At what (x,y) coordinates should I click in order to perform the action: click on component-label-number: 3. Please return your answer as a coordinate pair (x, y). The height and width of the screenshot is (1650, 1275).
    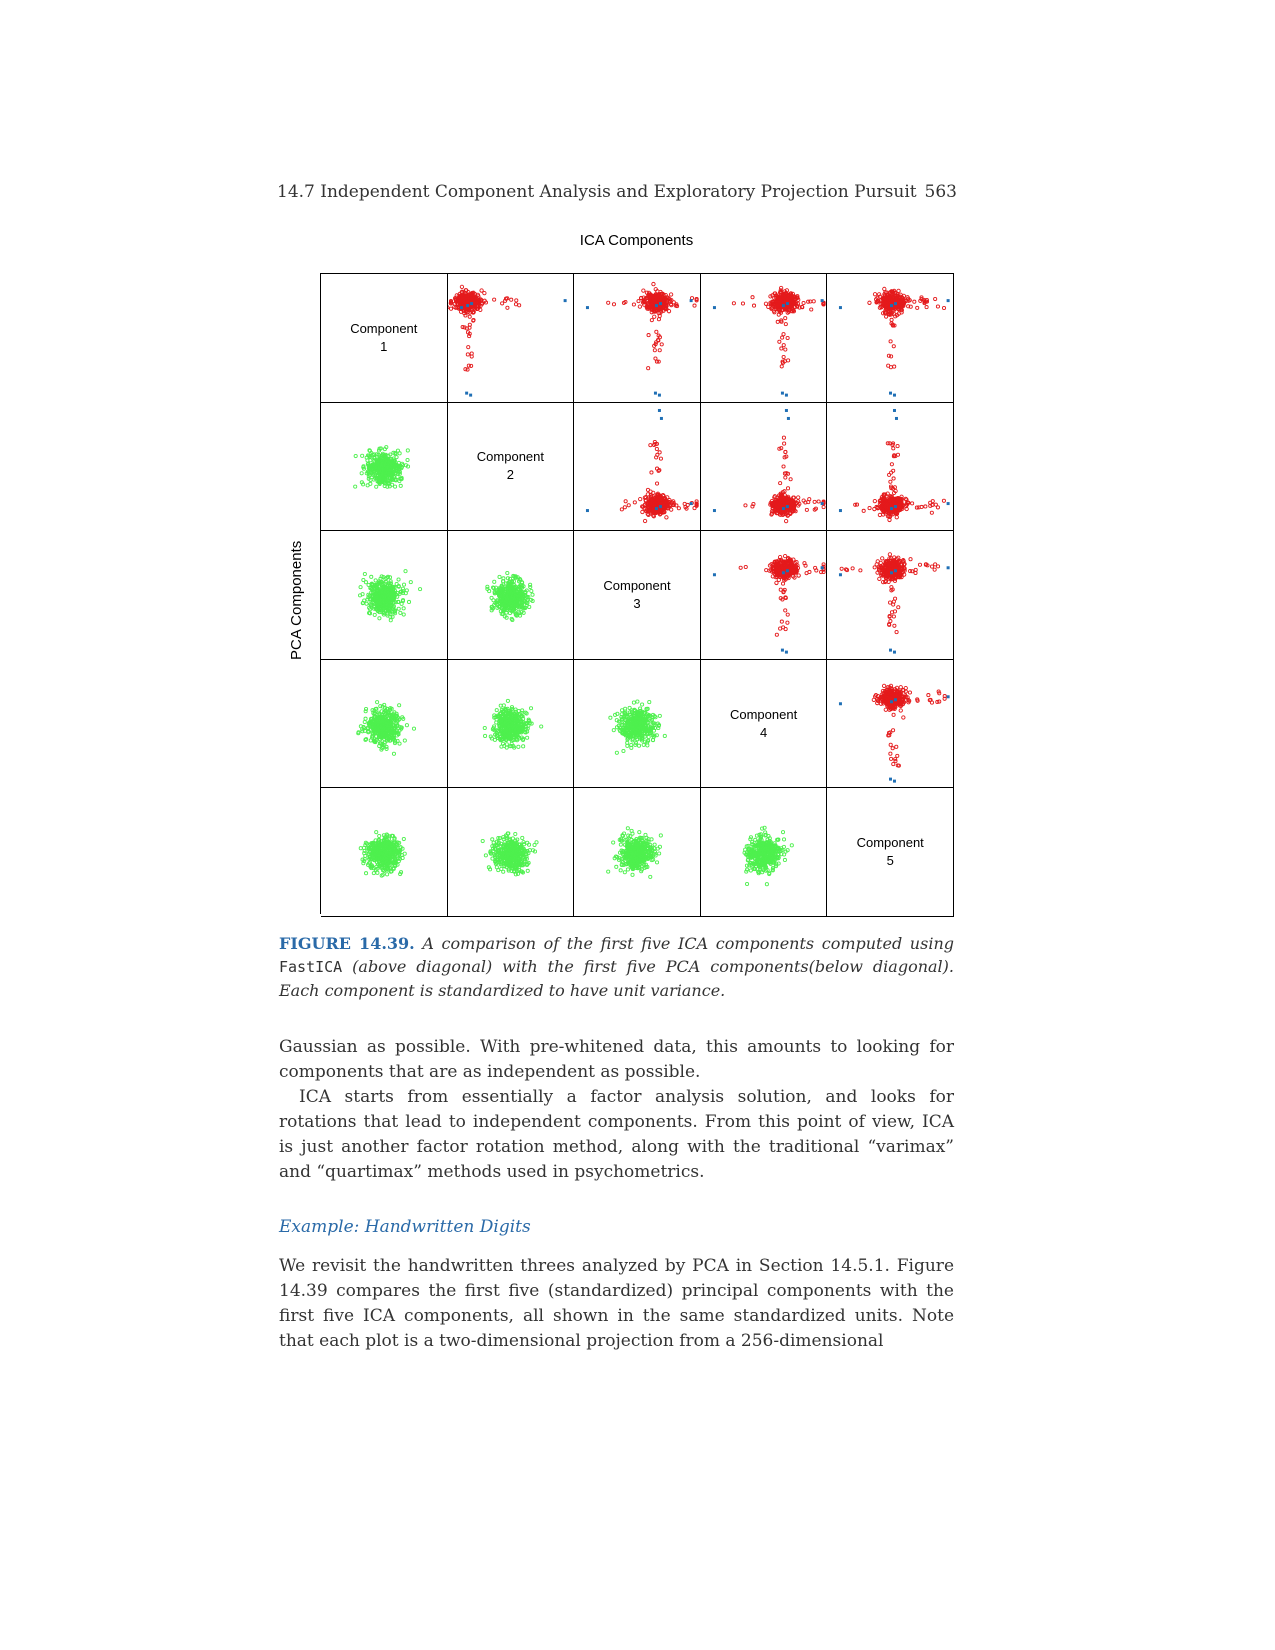
    Looking at the image, I should click on (637, 603).